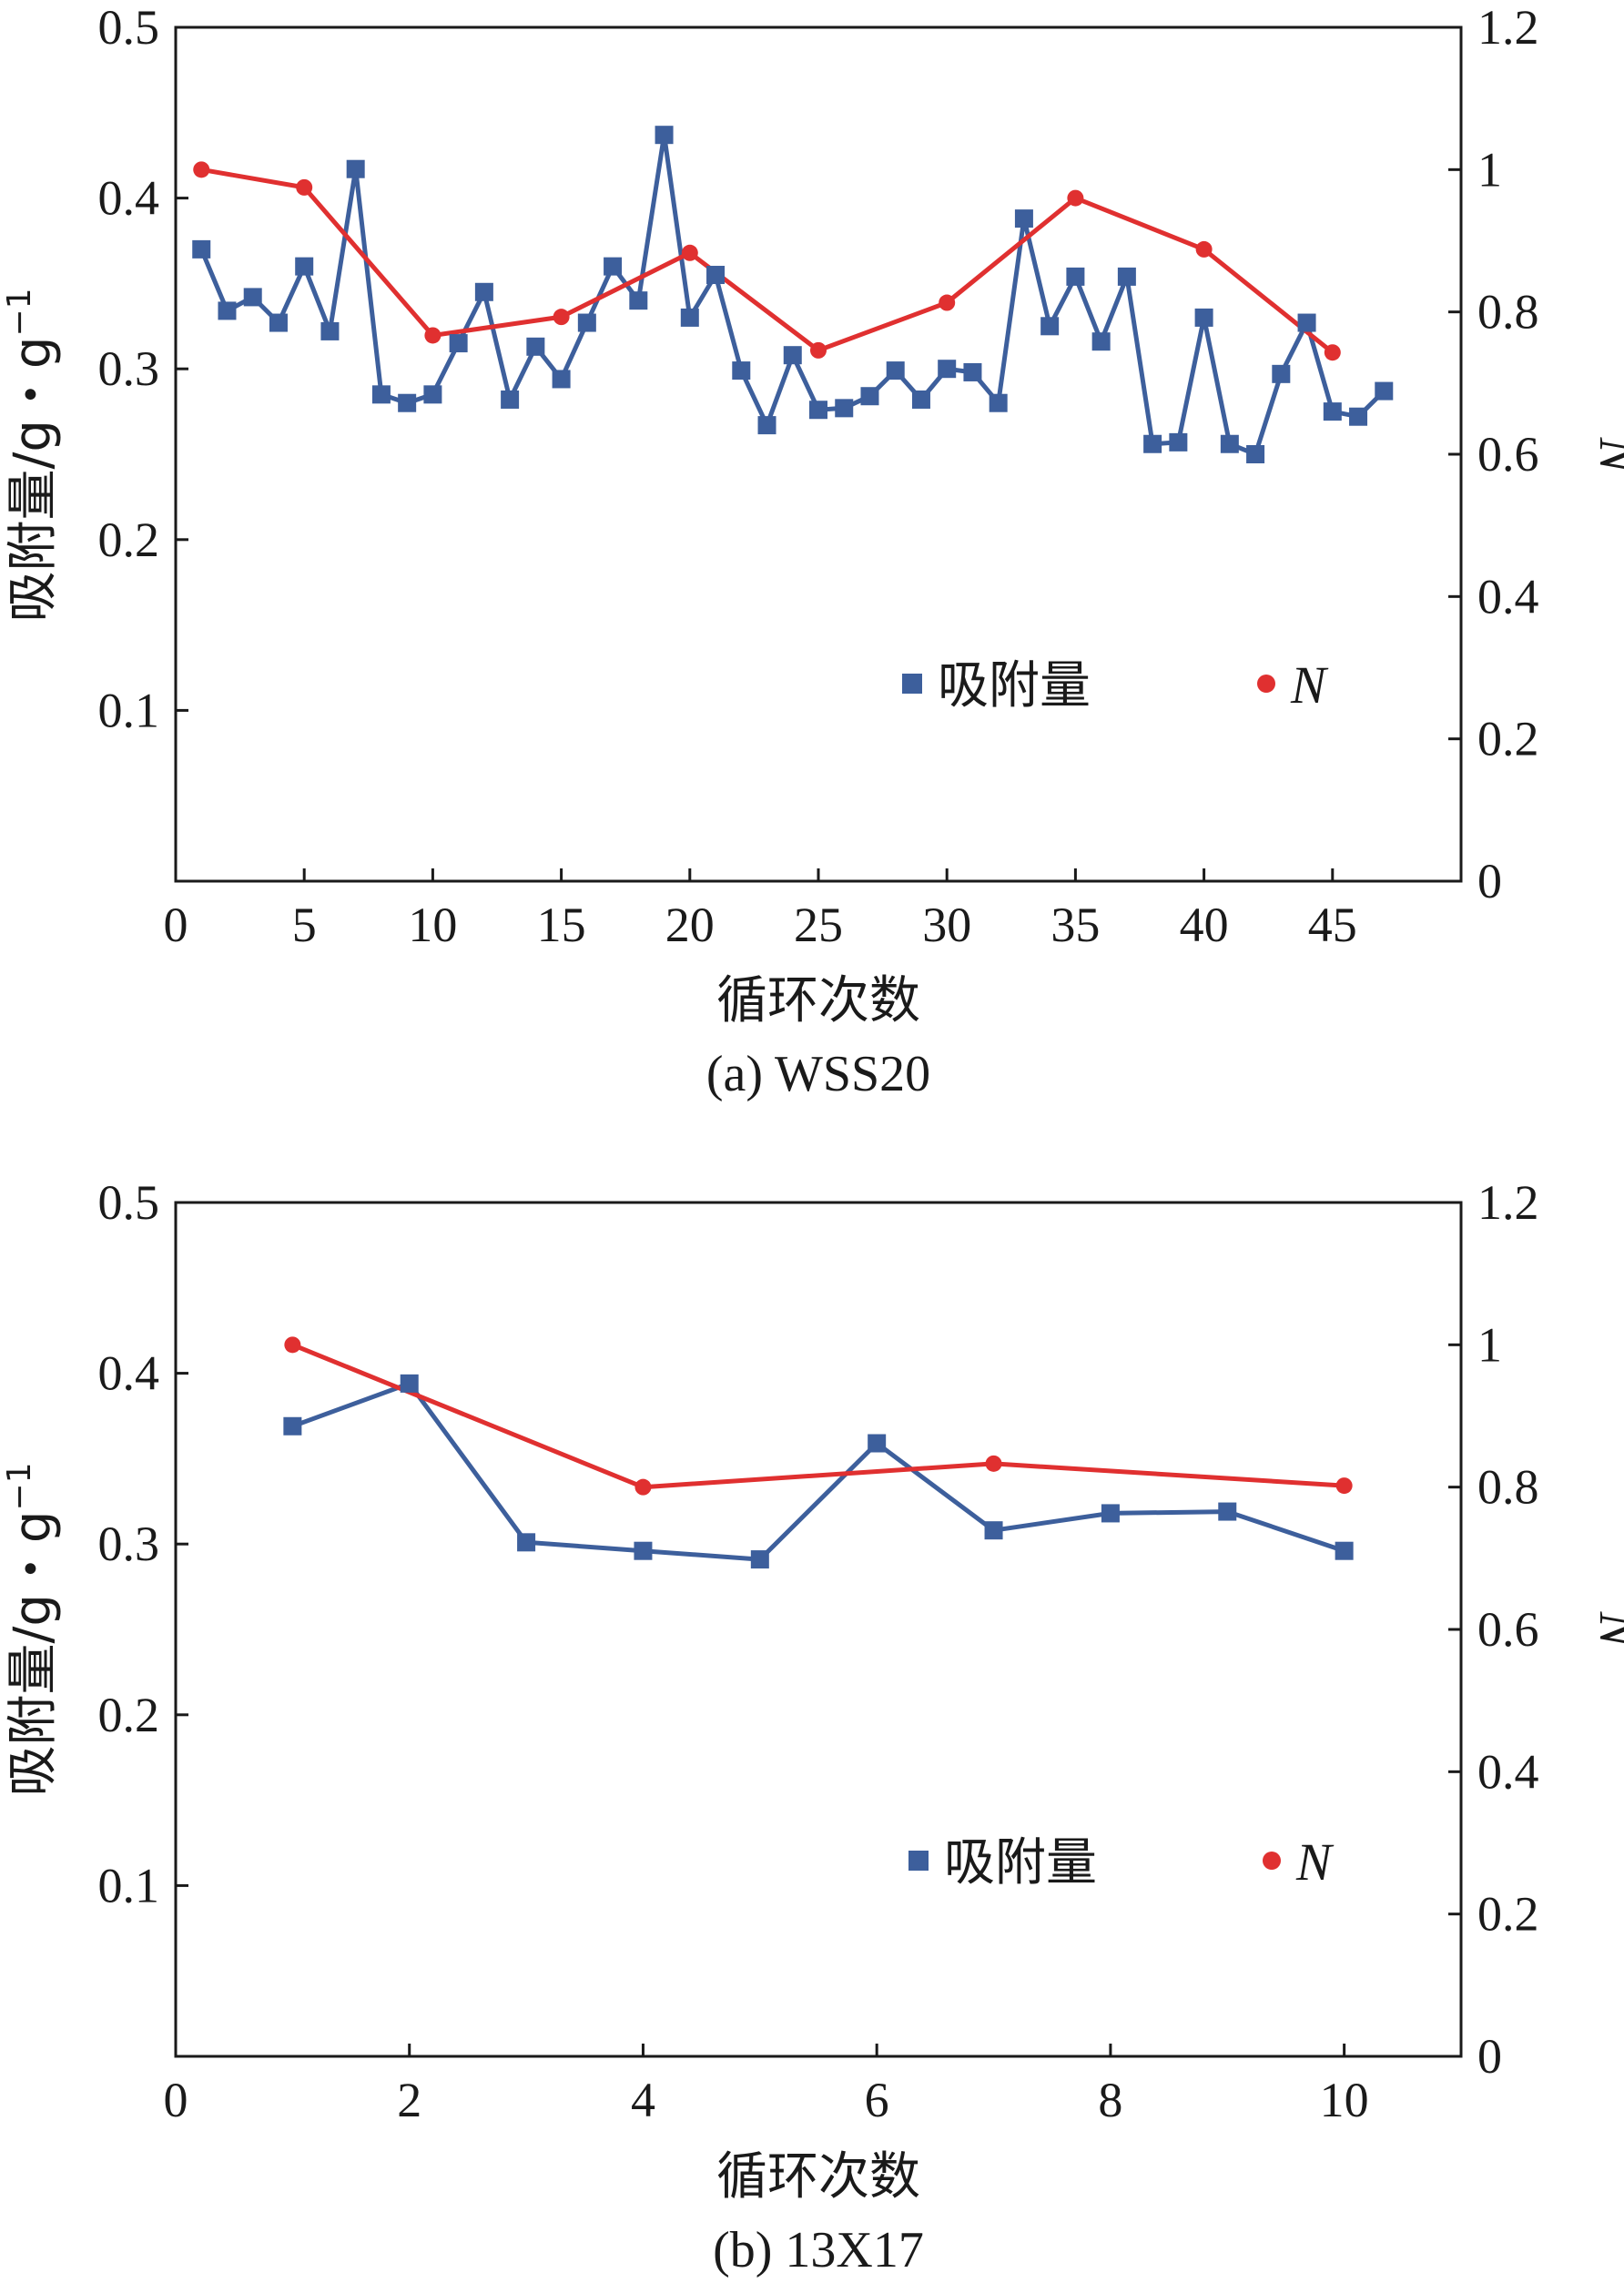  What do you see at coordinates (818, 1416) in the screenshot?
I see `n-series-line-b` at bounding box center [818, 1416].